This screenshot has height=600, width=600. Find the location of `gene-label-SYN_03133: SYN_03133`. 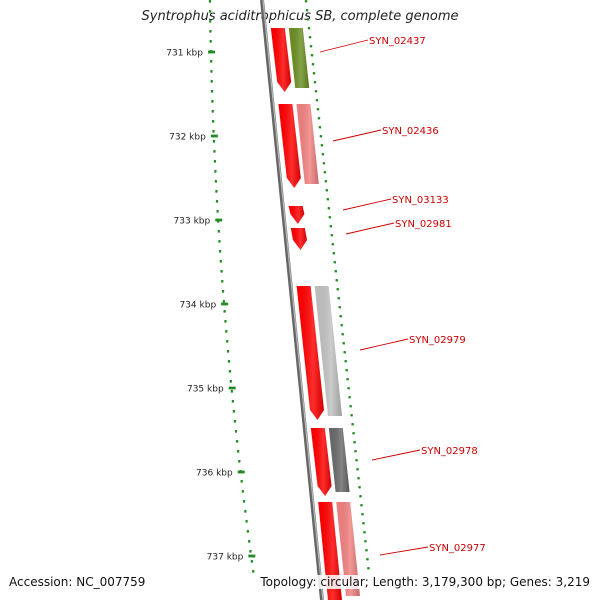

gene-label-SYN_03133: SYN_03133 is located at coordinates (420, 200).